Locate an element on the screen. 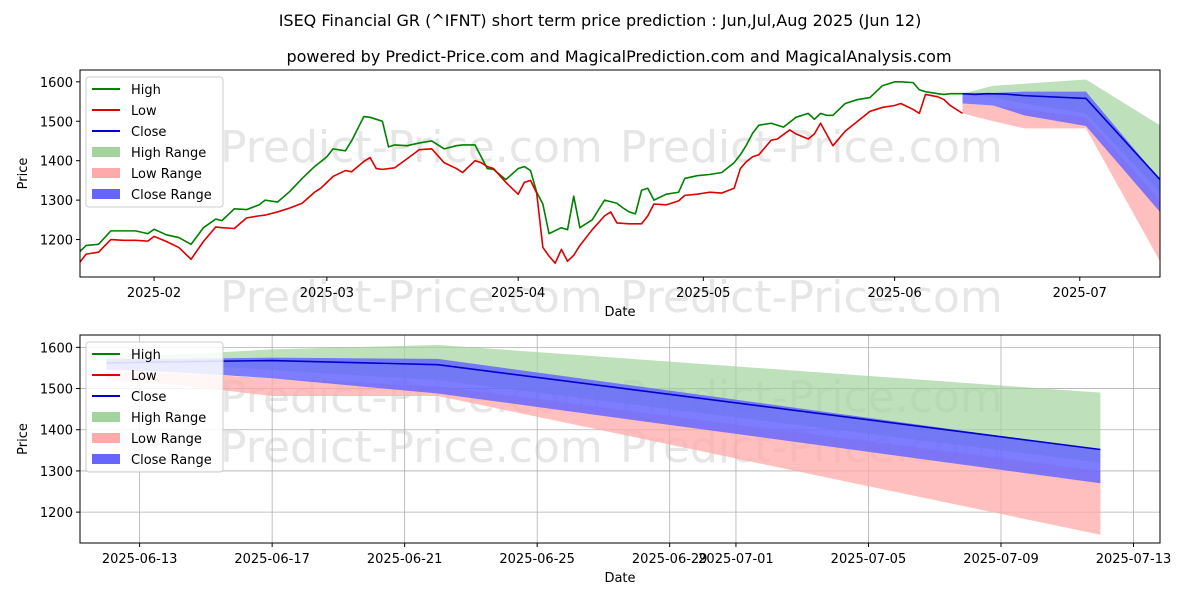 The width and height of the screenshot is (1200, 600). high-range-band is located at coordinates (1061, 136).